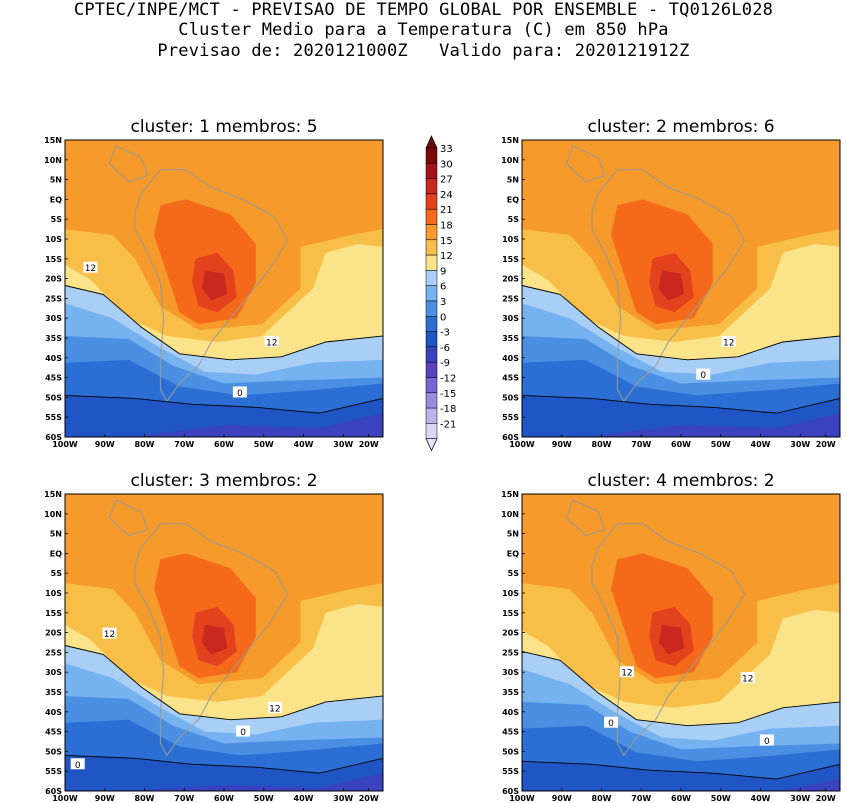  I want to click on colorbar-label: 9, so click(443, 271).